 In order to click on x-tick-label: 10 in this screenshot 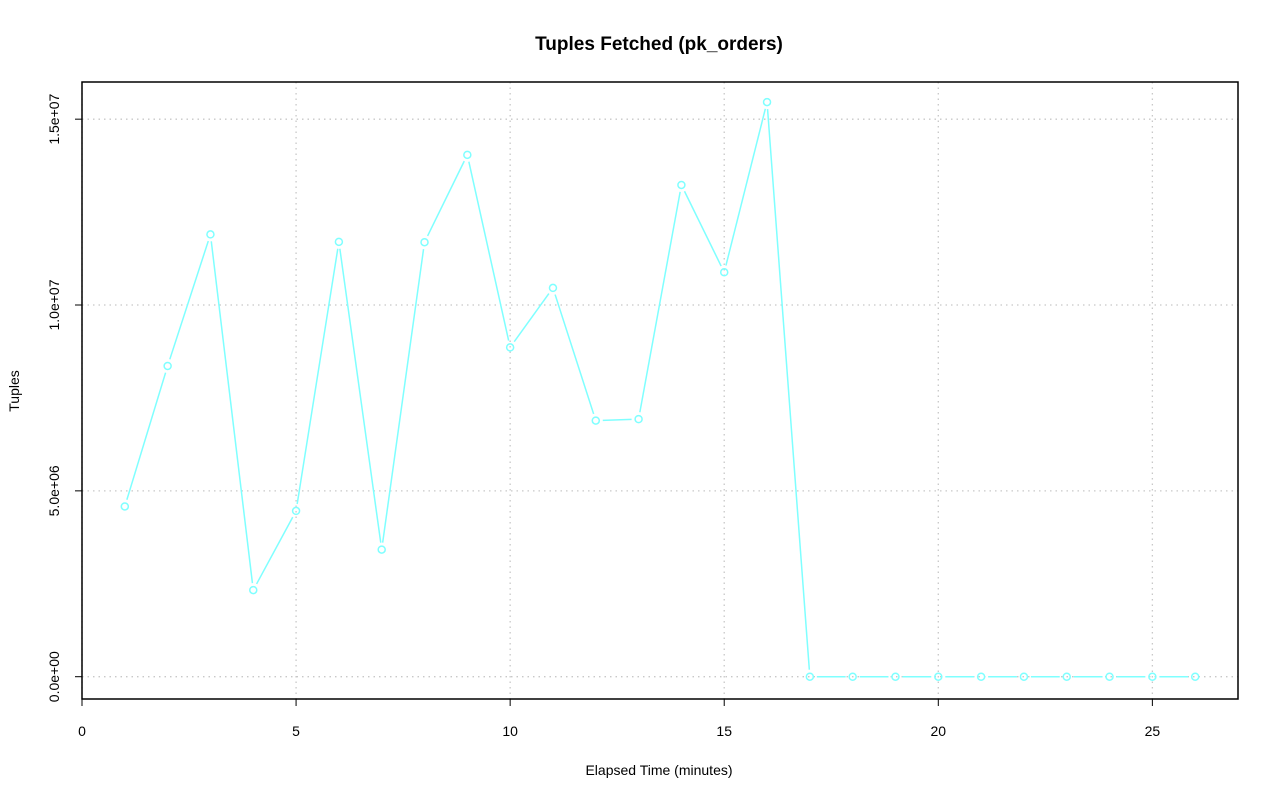, I will do `click(510, 731)`.